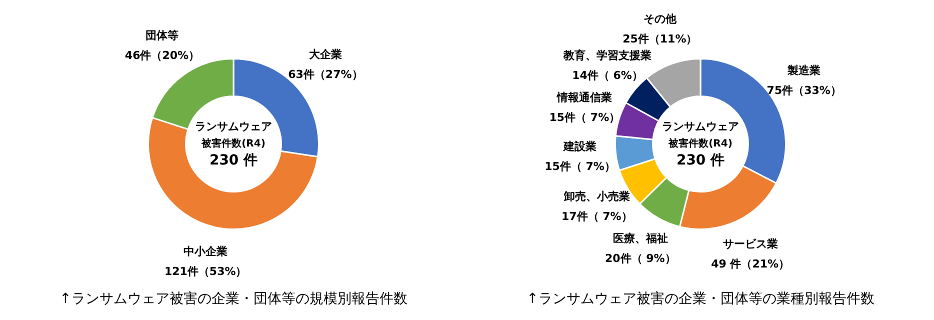 Image resolution: width=934 pixels, height=320 pixels. What do you see at coordinates (596, 216) in the screenshot?
I see `data-label: 17件（ 7%）` at bounding box center [596, 216].